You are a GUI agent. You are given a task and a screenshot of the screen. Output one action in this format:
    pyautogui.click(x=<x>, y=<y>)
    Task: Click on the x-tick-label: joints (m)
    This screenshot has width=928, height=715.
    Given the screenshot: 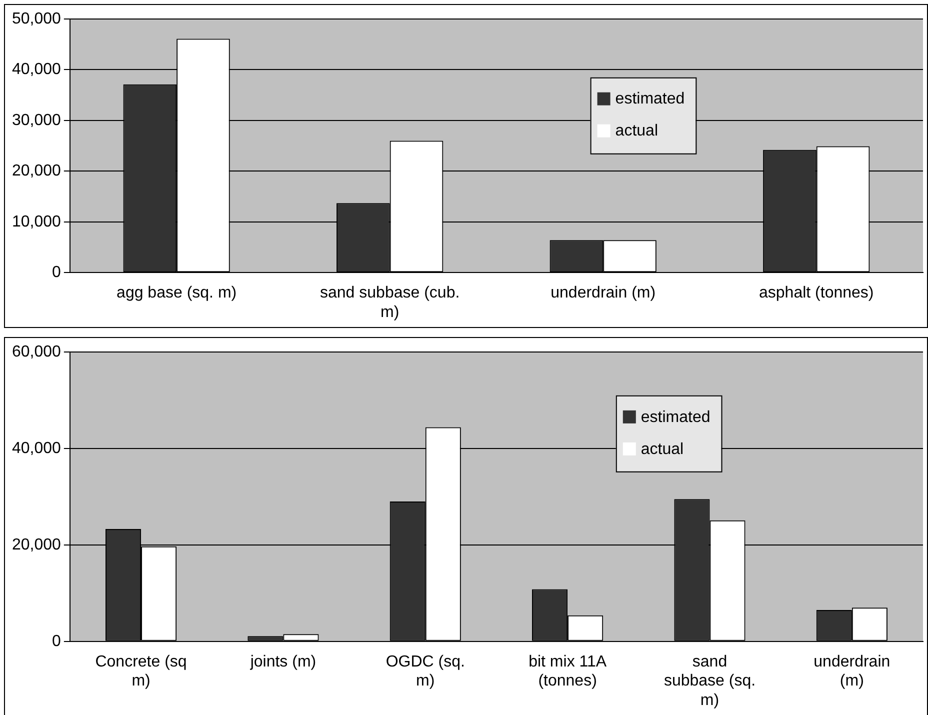 What is the action you would take?
    pyautogui.click(x=282, y=661)
    